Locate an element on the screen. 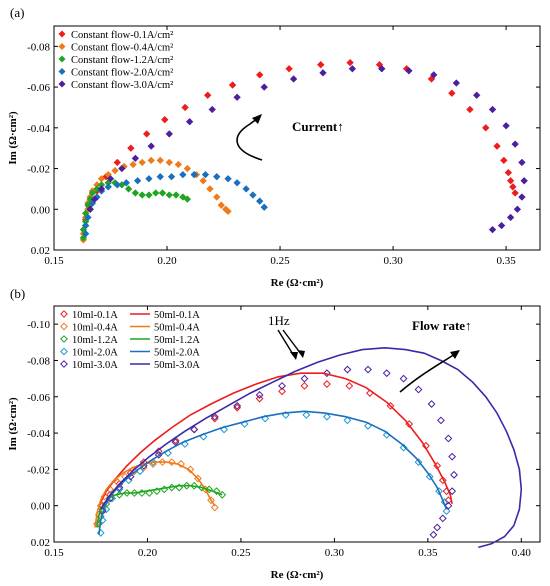 The height and width of the screenshot is (586, 550). panel-a-legend-label: Constant flow-3.0A/cm² is located at coordinates (122, 85).